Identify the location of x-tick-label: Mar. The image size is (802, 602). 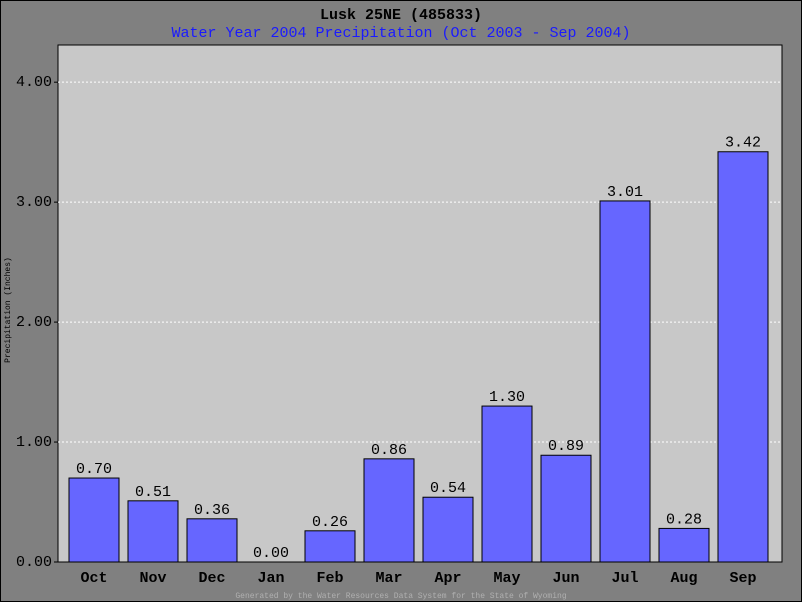
(388, 578).